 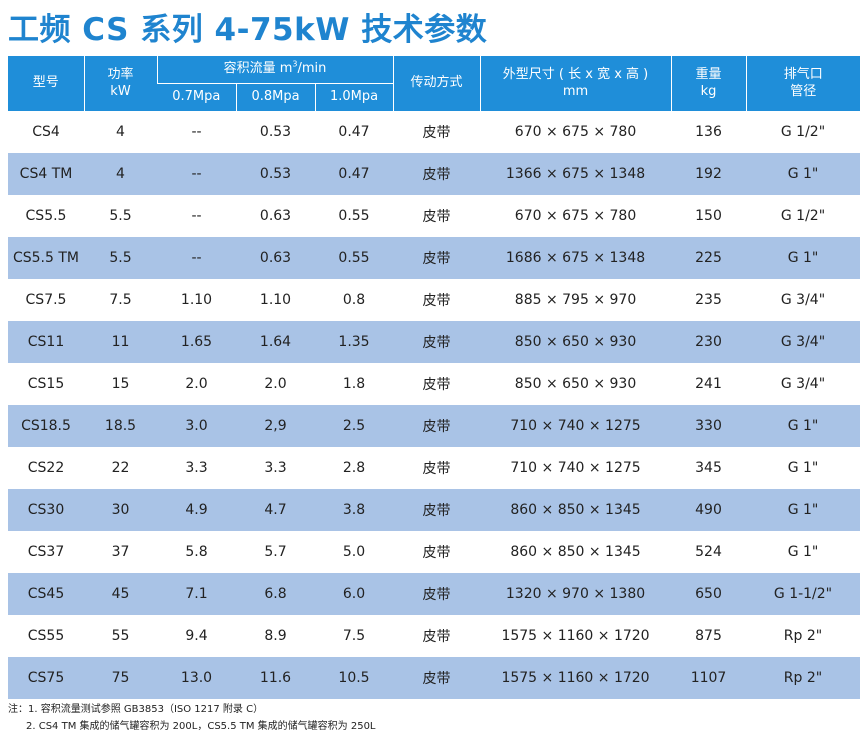 I want to click on cell-flow-10: 2.5, so click(x=354, y=426).